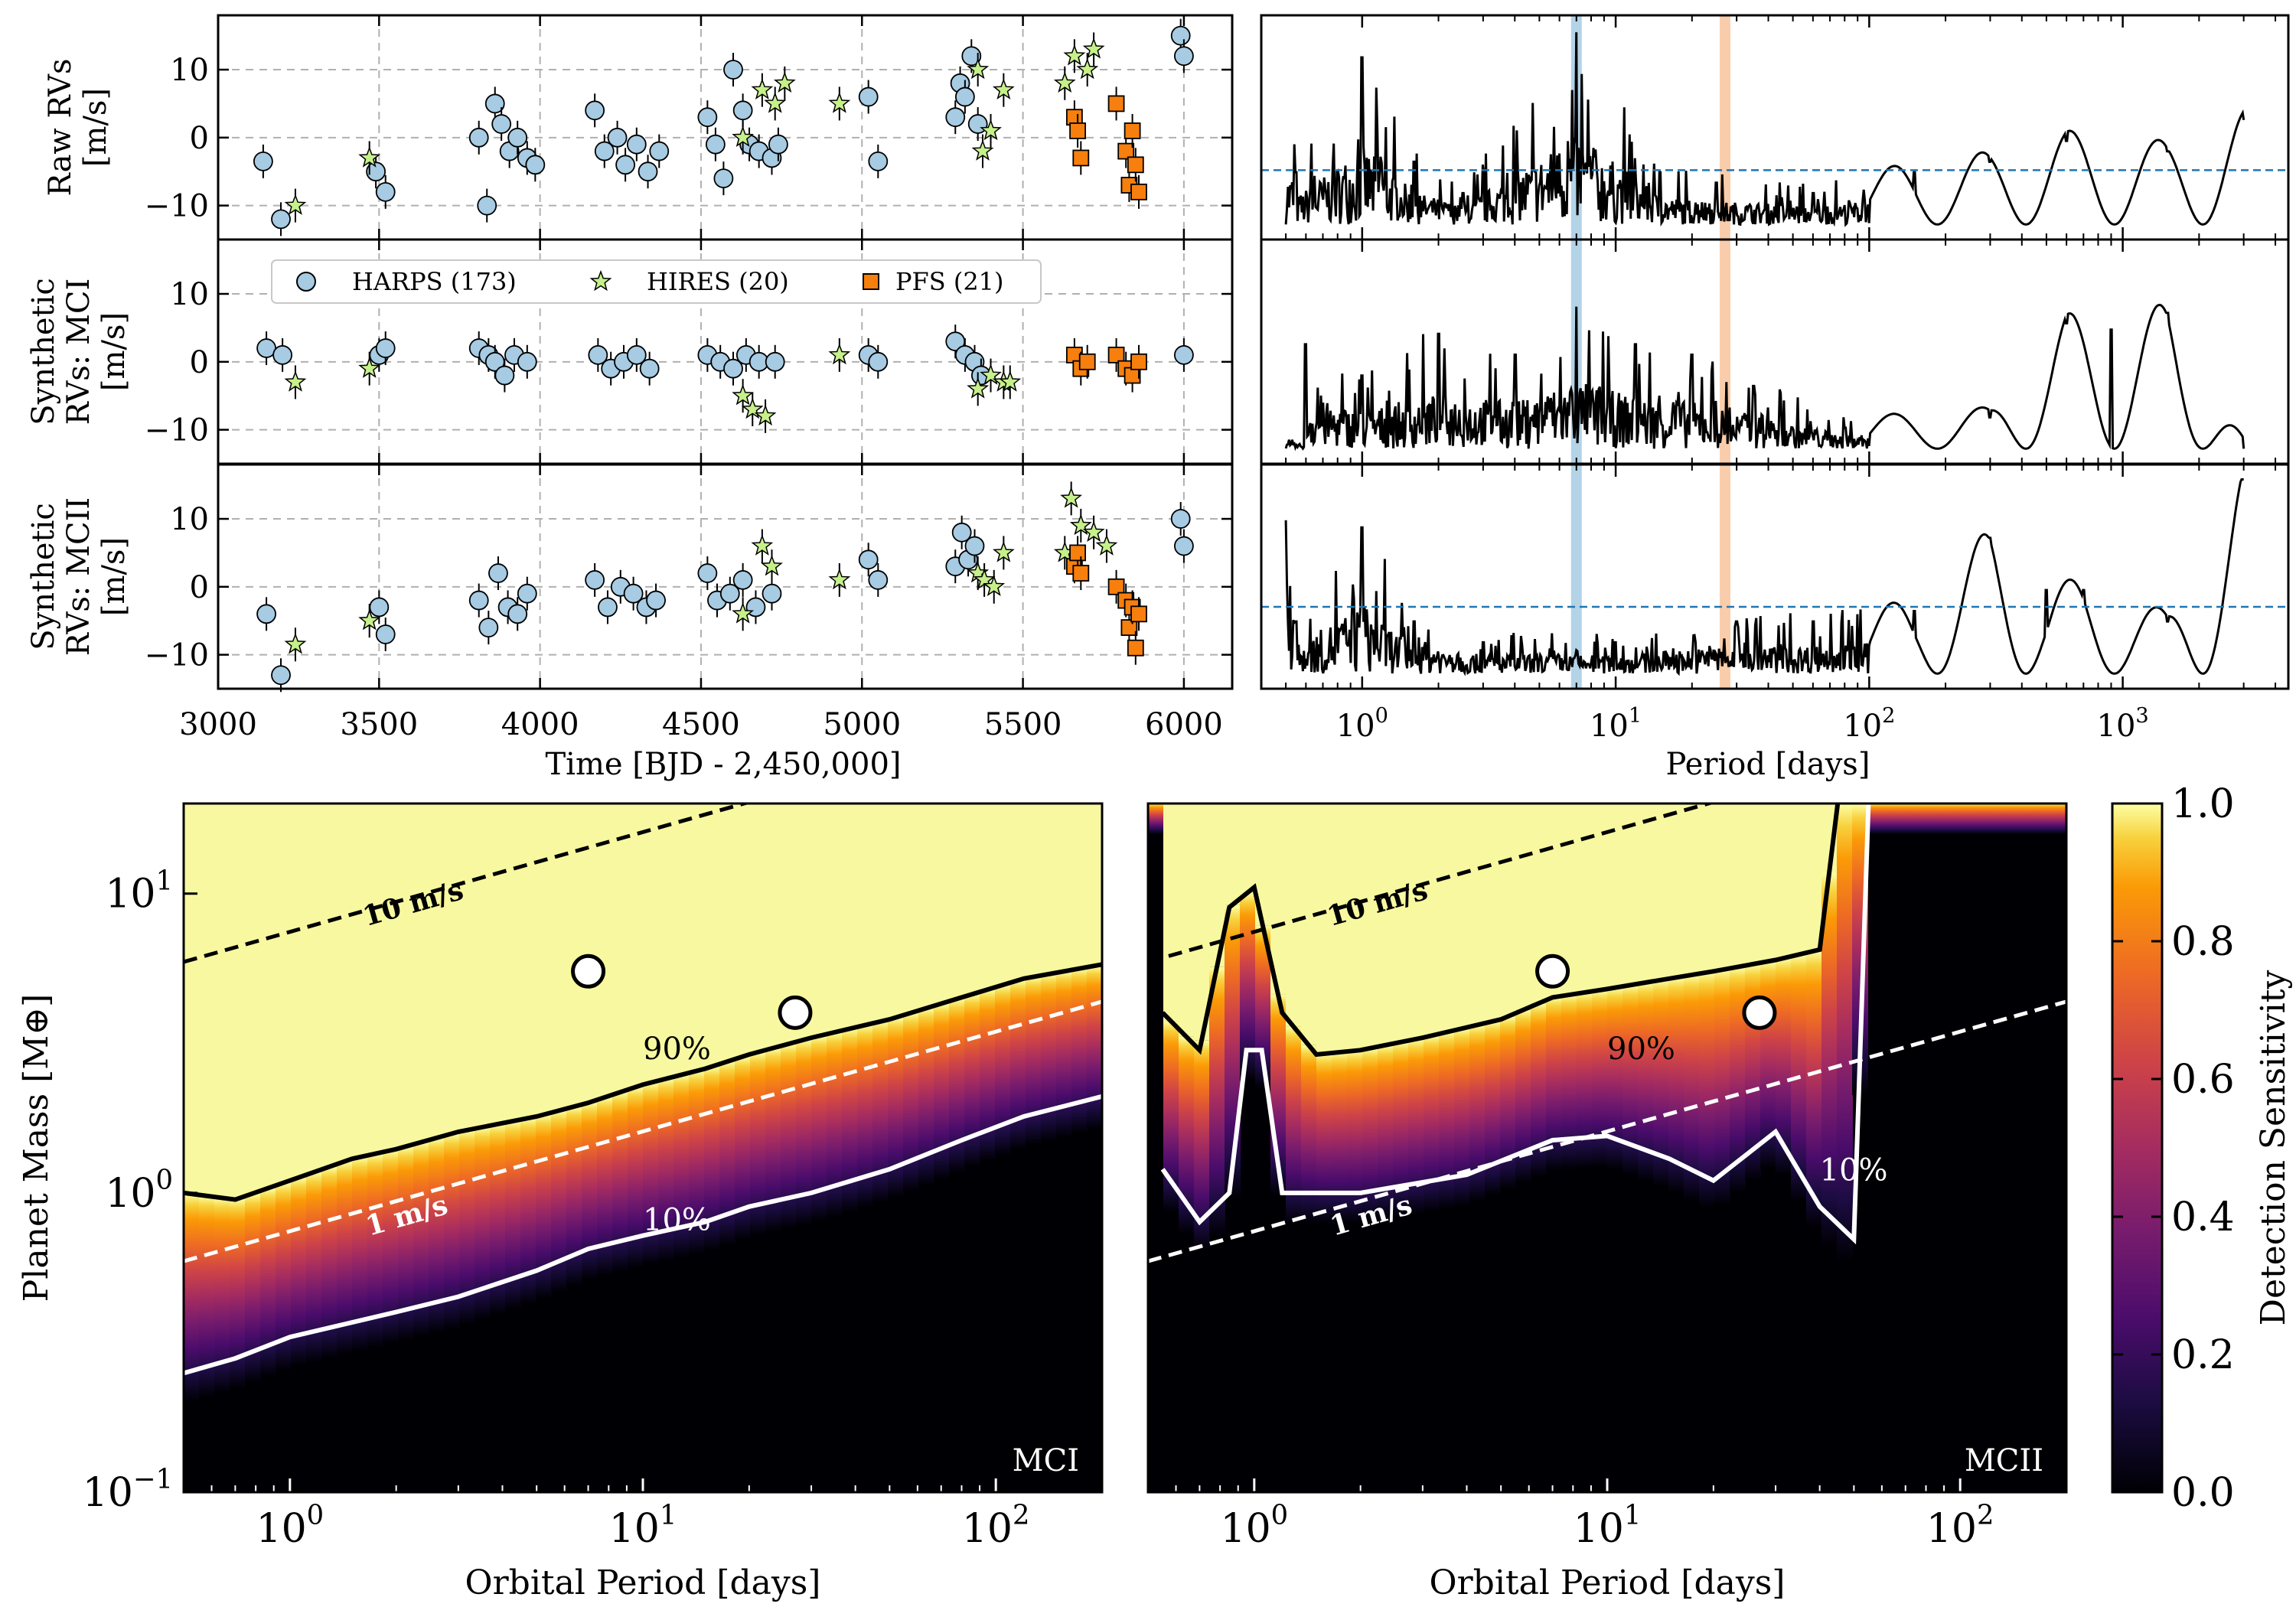  Describe the element at coordinates (290, 1526) in the screenshot. I see `map-xtick-label: 10⁰` at that location.